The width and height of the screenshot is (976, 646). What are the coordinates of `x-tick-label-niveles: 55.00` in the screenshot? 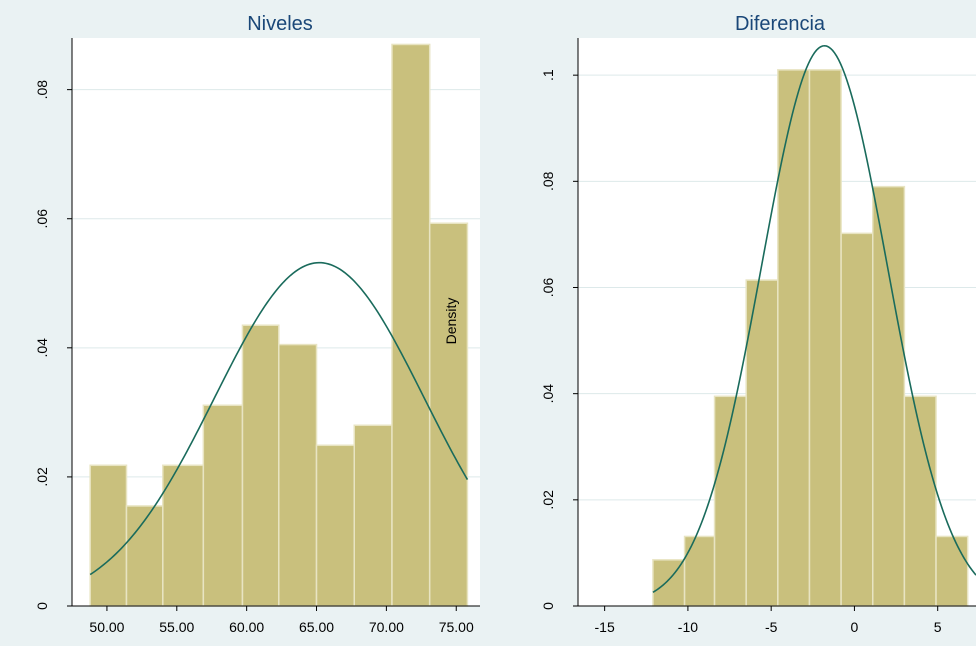 It's located at (176, 627).